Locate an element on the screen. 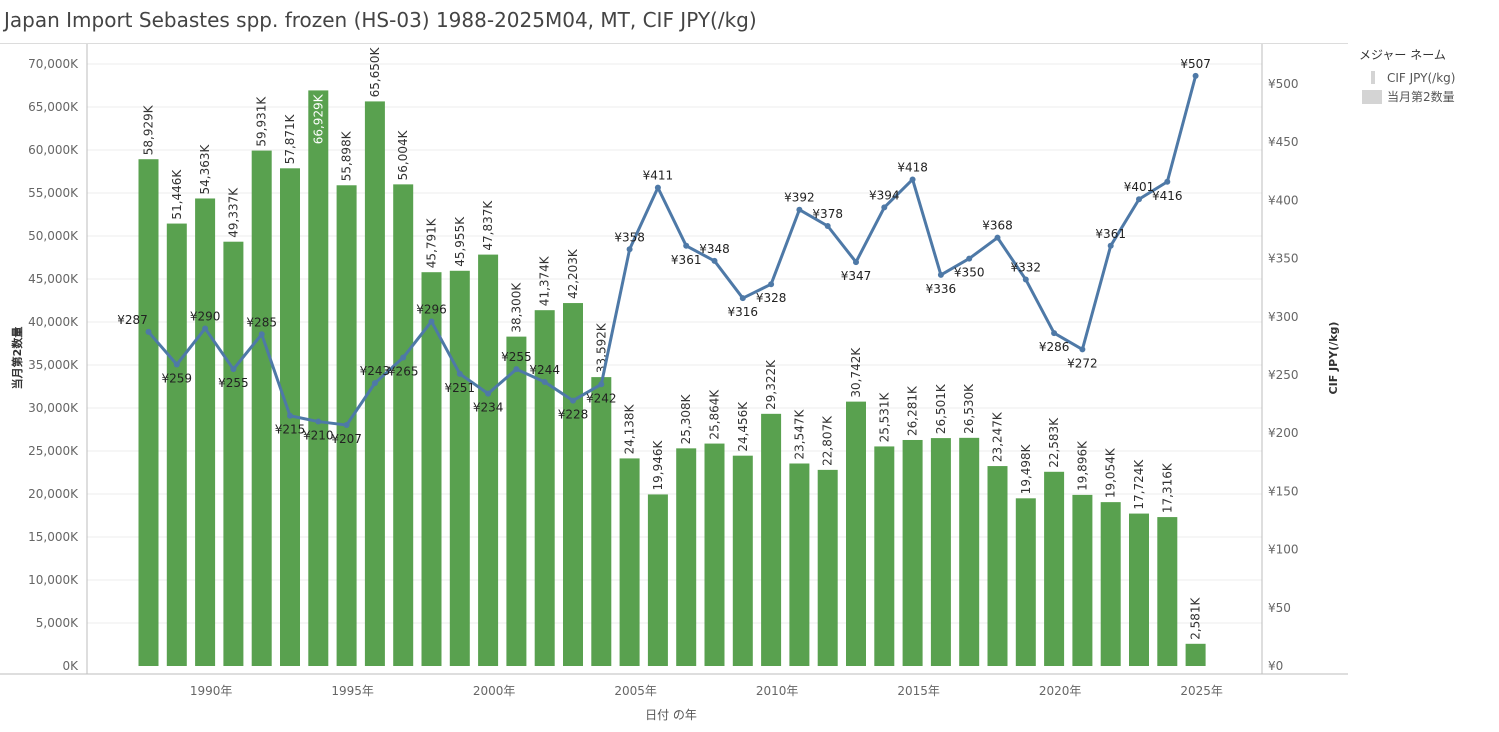 This screenshot has width=1499, height=732. line-label: ¥411 is located at coordinates (658, 176).